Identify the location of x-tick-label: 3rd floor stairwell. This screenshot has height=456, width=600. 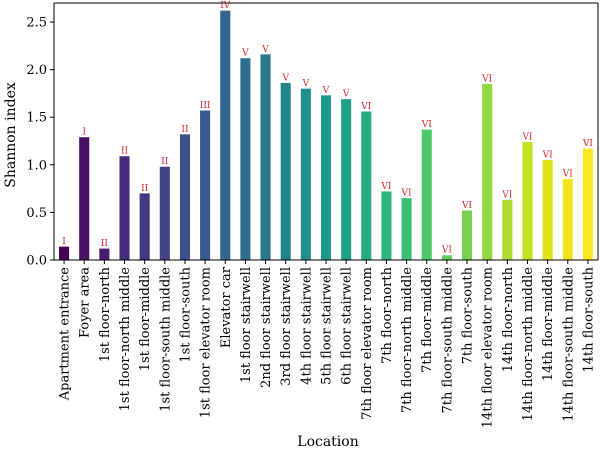
(286, 326).